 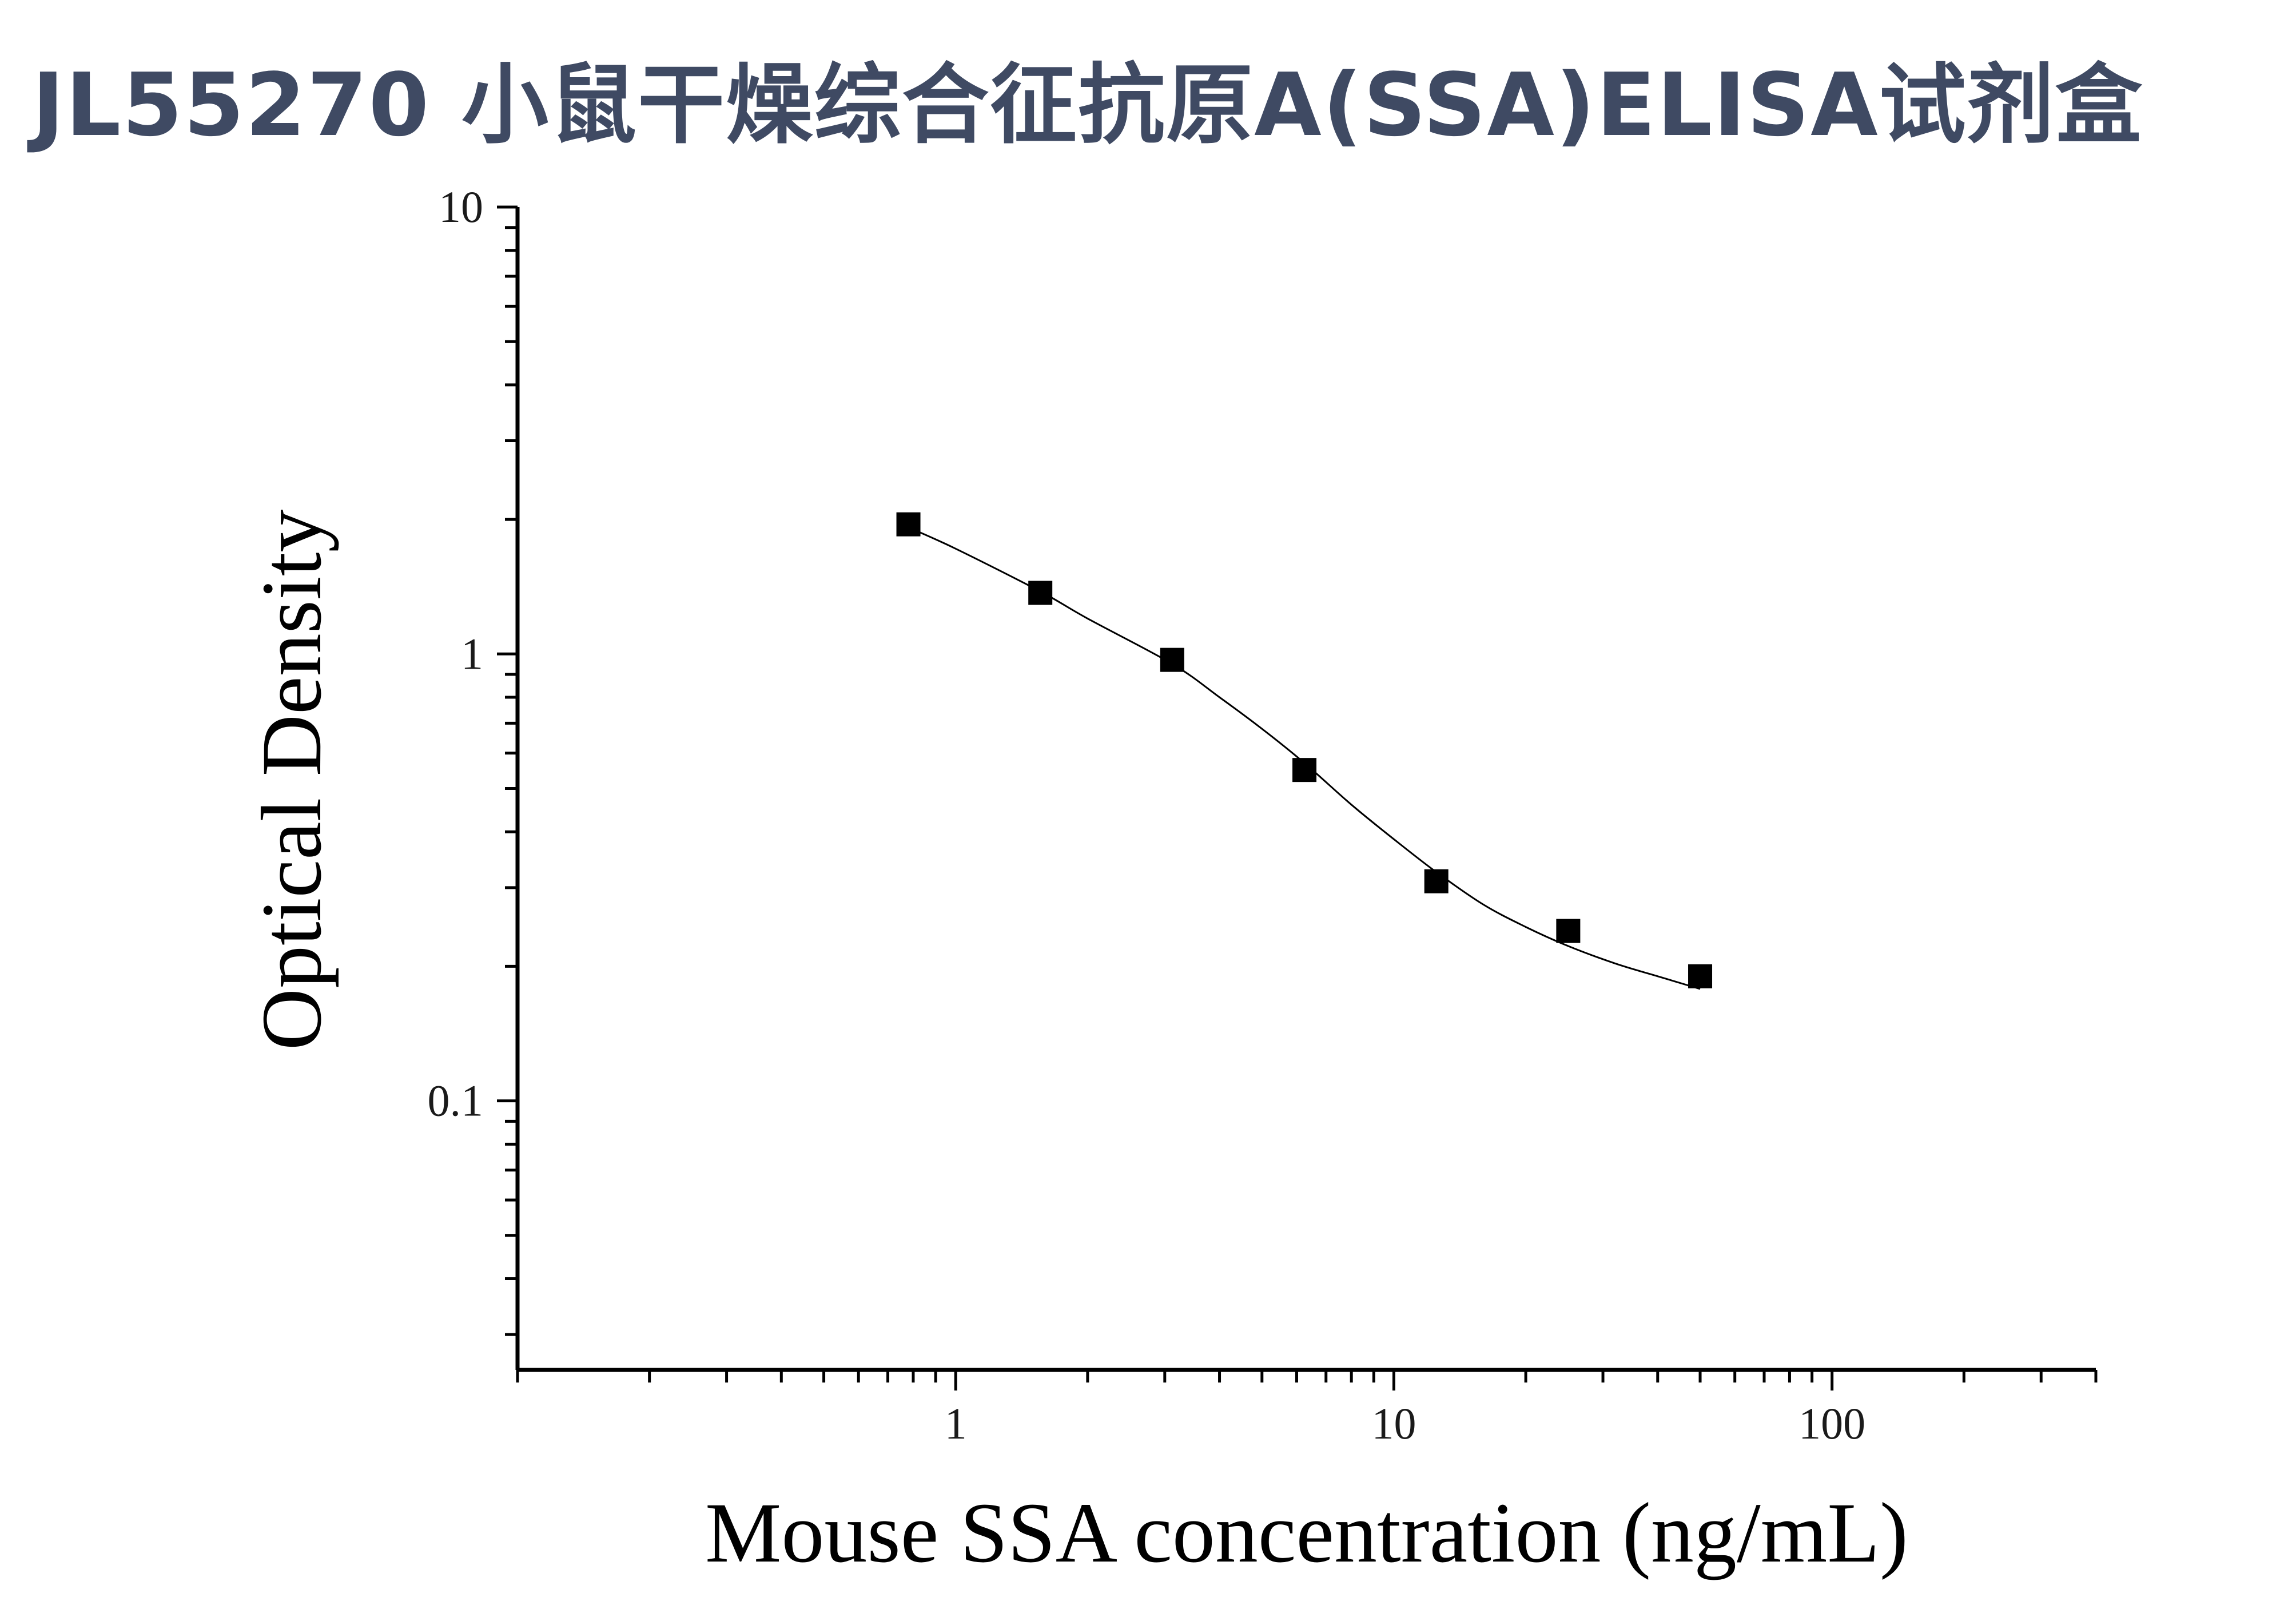 What do you see at coordinates (292, 780) in the screenshot?
I see `y-axis-title: Optical Density` at bounding box center [292, 780].